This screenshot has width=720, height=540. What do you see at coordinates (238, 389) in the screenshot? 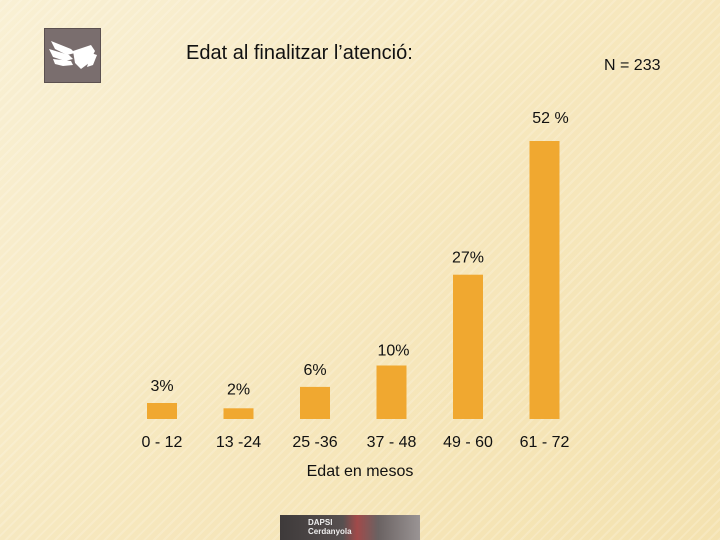
I see `data-label-1: 2%` at bounding box center [238, 389].